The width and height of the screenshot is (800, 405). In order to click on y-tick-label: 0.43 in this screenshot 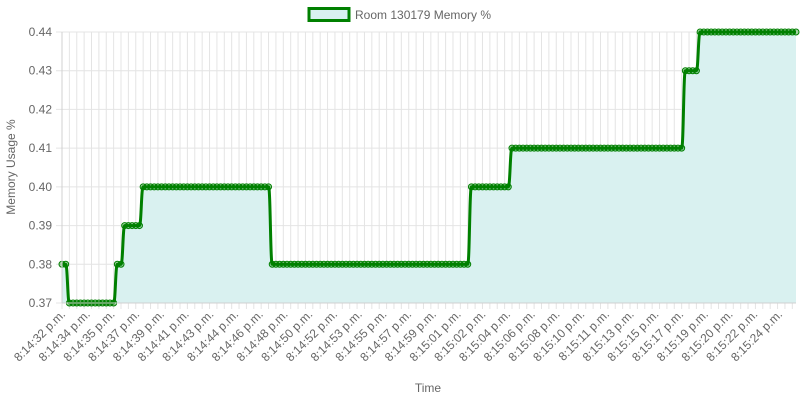, I will do `click(41, 71)`.